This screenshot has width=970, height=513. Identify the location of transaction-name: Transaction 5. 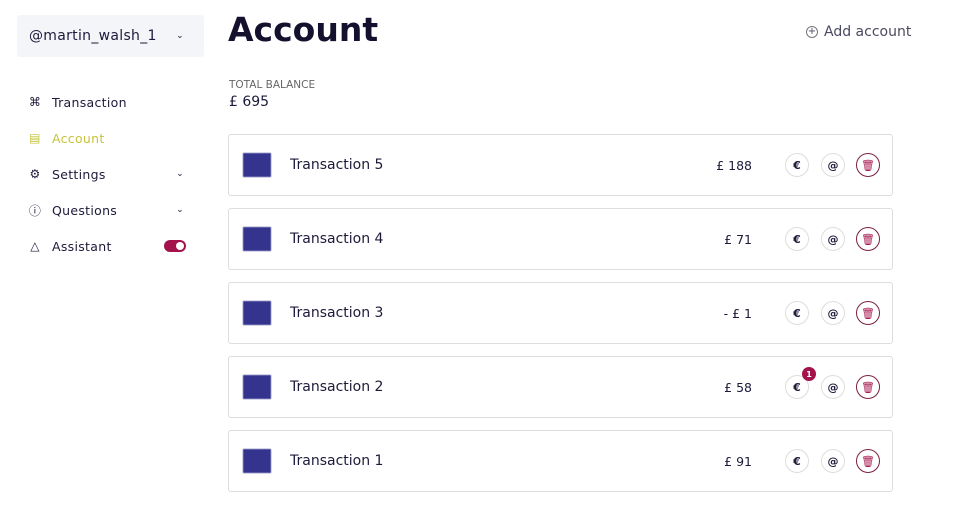
(337, 165).